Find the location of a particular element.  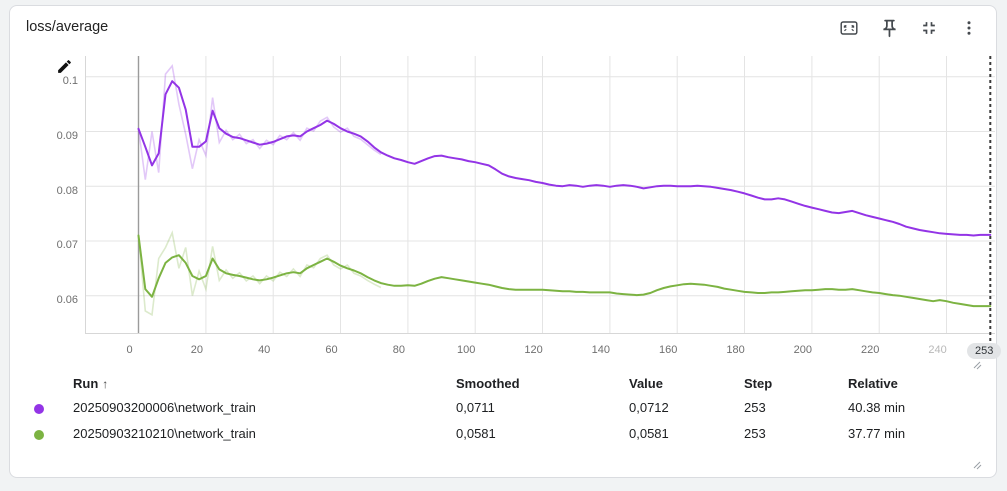

y-tick-label: 0.1 is located at coordinates (70, 81).